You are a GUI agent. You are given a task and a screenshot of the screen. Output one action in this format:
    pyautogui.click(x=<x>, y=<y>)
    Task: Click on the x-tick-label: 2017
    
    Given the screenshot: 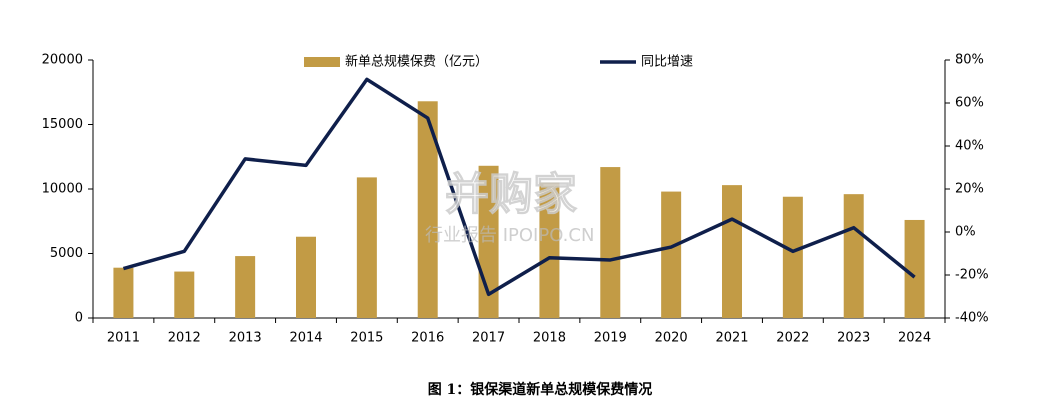 What is the action you would take?
    pyautogui.click(x=488, y=338)
    